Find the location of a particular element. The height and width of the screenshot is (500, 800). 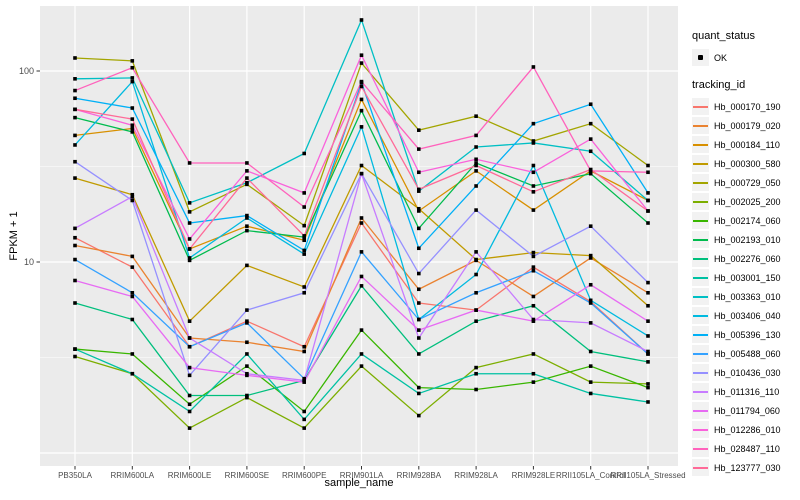

svg-text: RRIM928LE is located at coordinates (534, 475).